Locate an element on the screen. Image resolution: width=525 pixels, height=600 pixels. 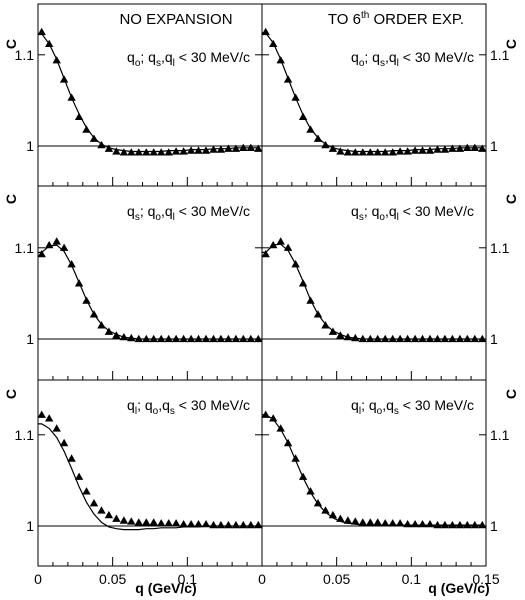
column-title-left: NO EXPANSION is located at coordinates (175, 19).